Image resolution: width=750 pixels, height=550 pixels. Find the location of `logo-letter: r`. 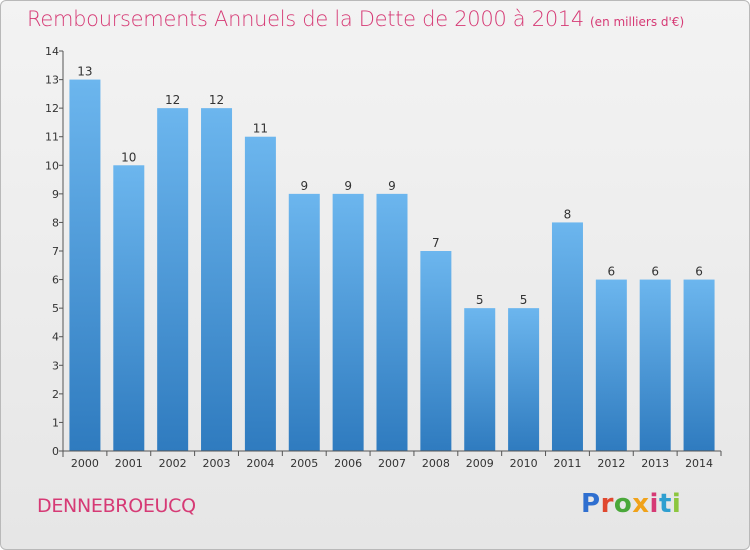

logo-letter: r is located at coordinates (607, 504).